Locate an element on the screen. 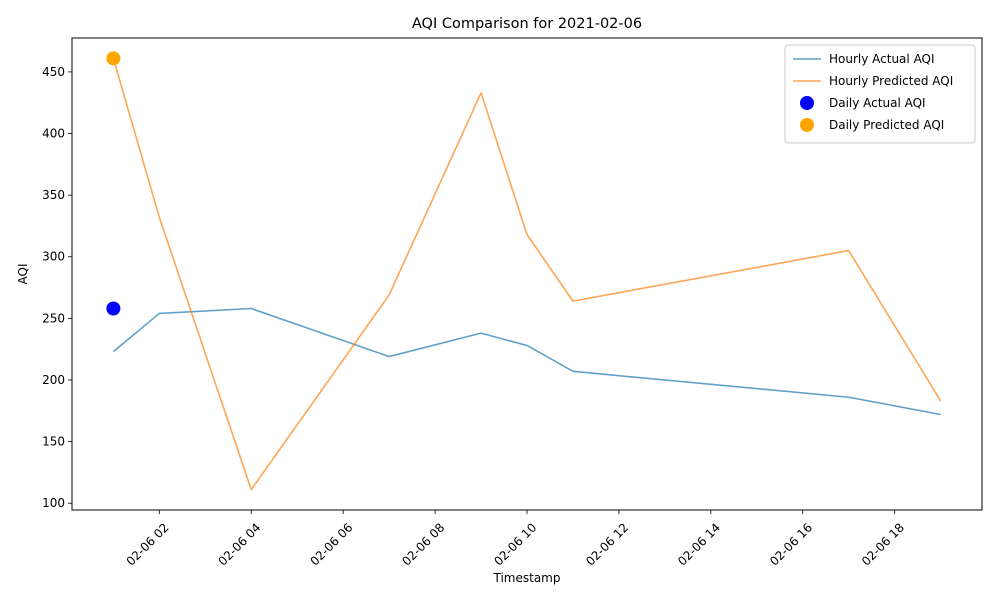 The image size is (1000, 604). x-tick-label-7: 02-06 16 is located at coordinates (791, 544).